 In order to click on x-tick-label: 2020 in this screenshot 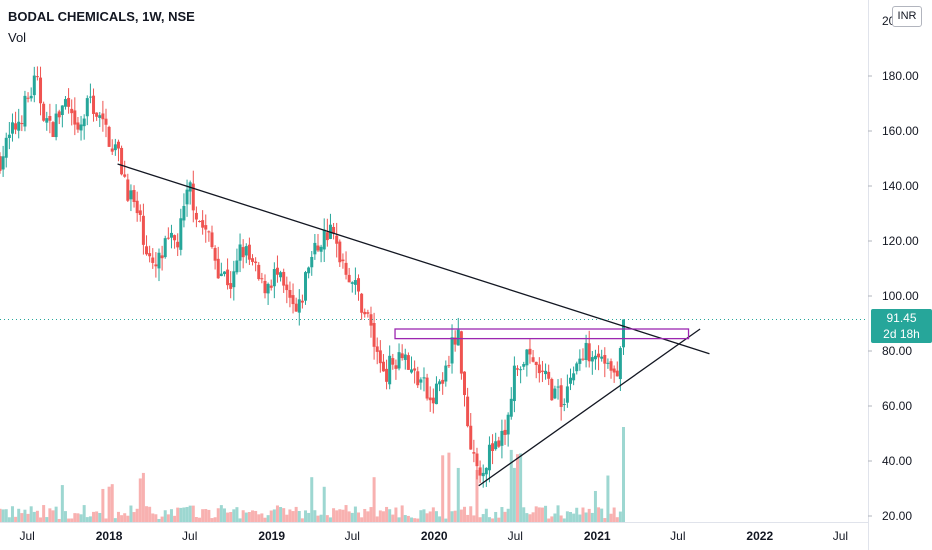, I will do `click(434, 536)`.